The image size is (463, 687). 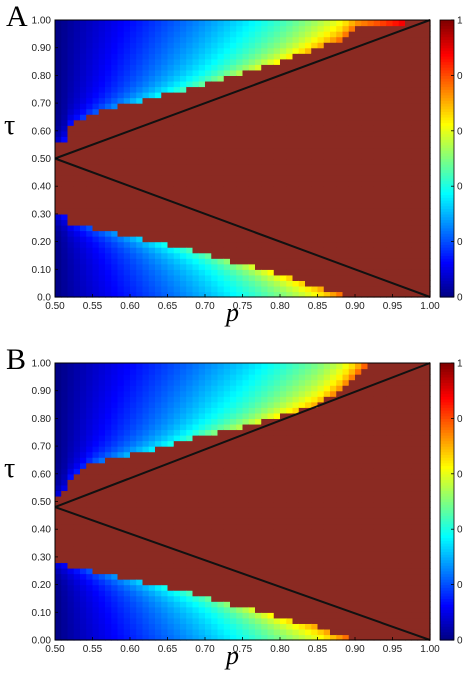 I want to click on y-tick-label: 0.0, so click(x=44, y=298).